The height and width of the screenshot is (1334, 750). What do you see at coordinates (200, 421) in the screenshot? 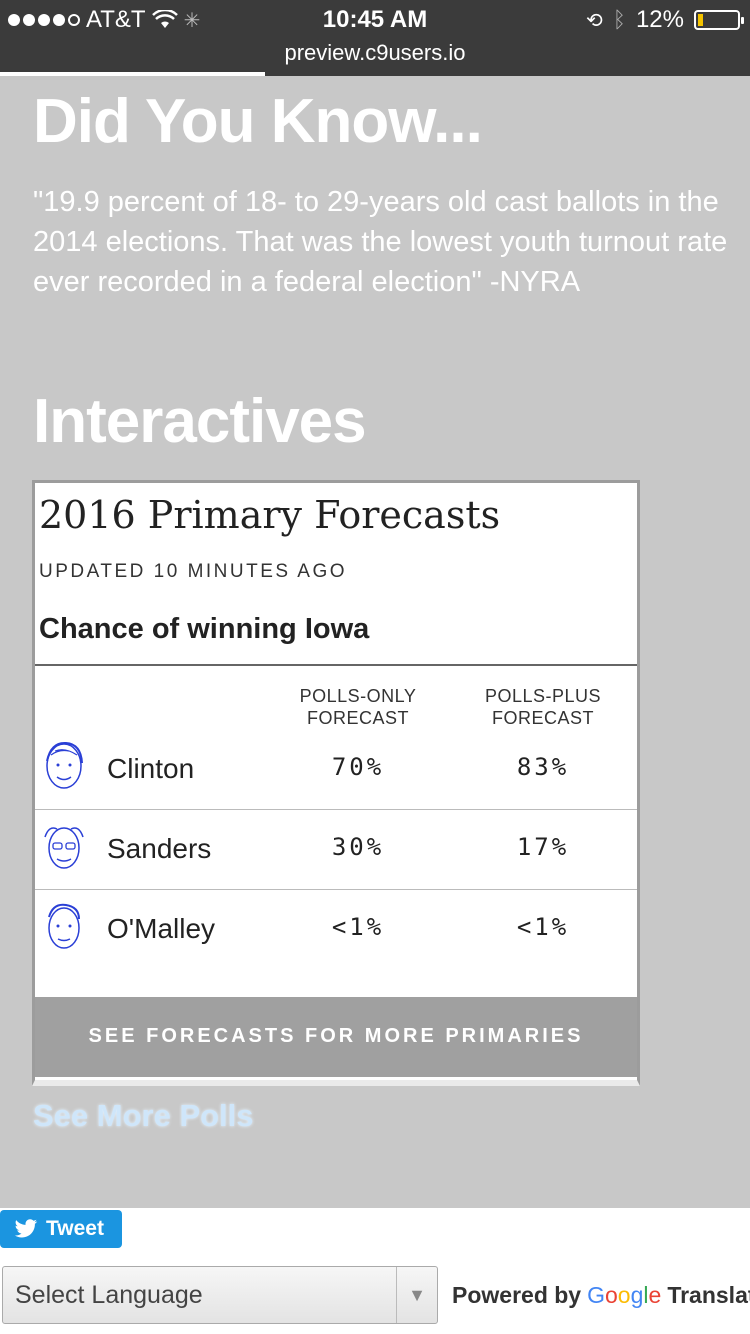
I see `interactives-heading: Interactives` at bounding box center [200, 421].